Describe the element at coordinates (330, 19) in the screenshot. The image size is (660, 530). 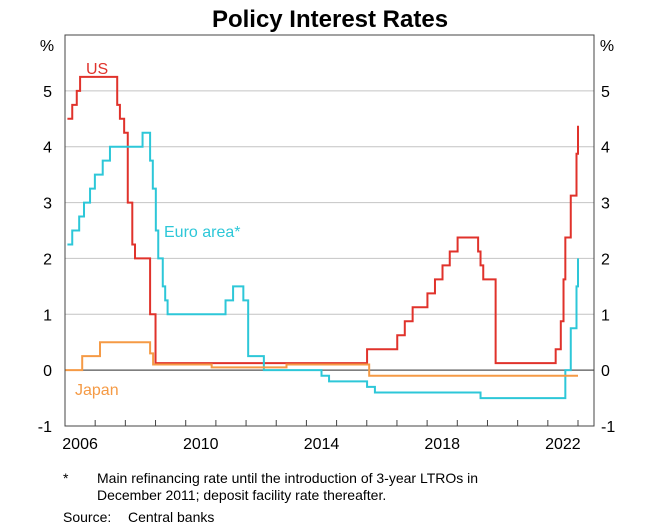
I see `chart-title: Policy Interest Rates` at that location.